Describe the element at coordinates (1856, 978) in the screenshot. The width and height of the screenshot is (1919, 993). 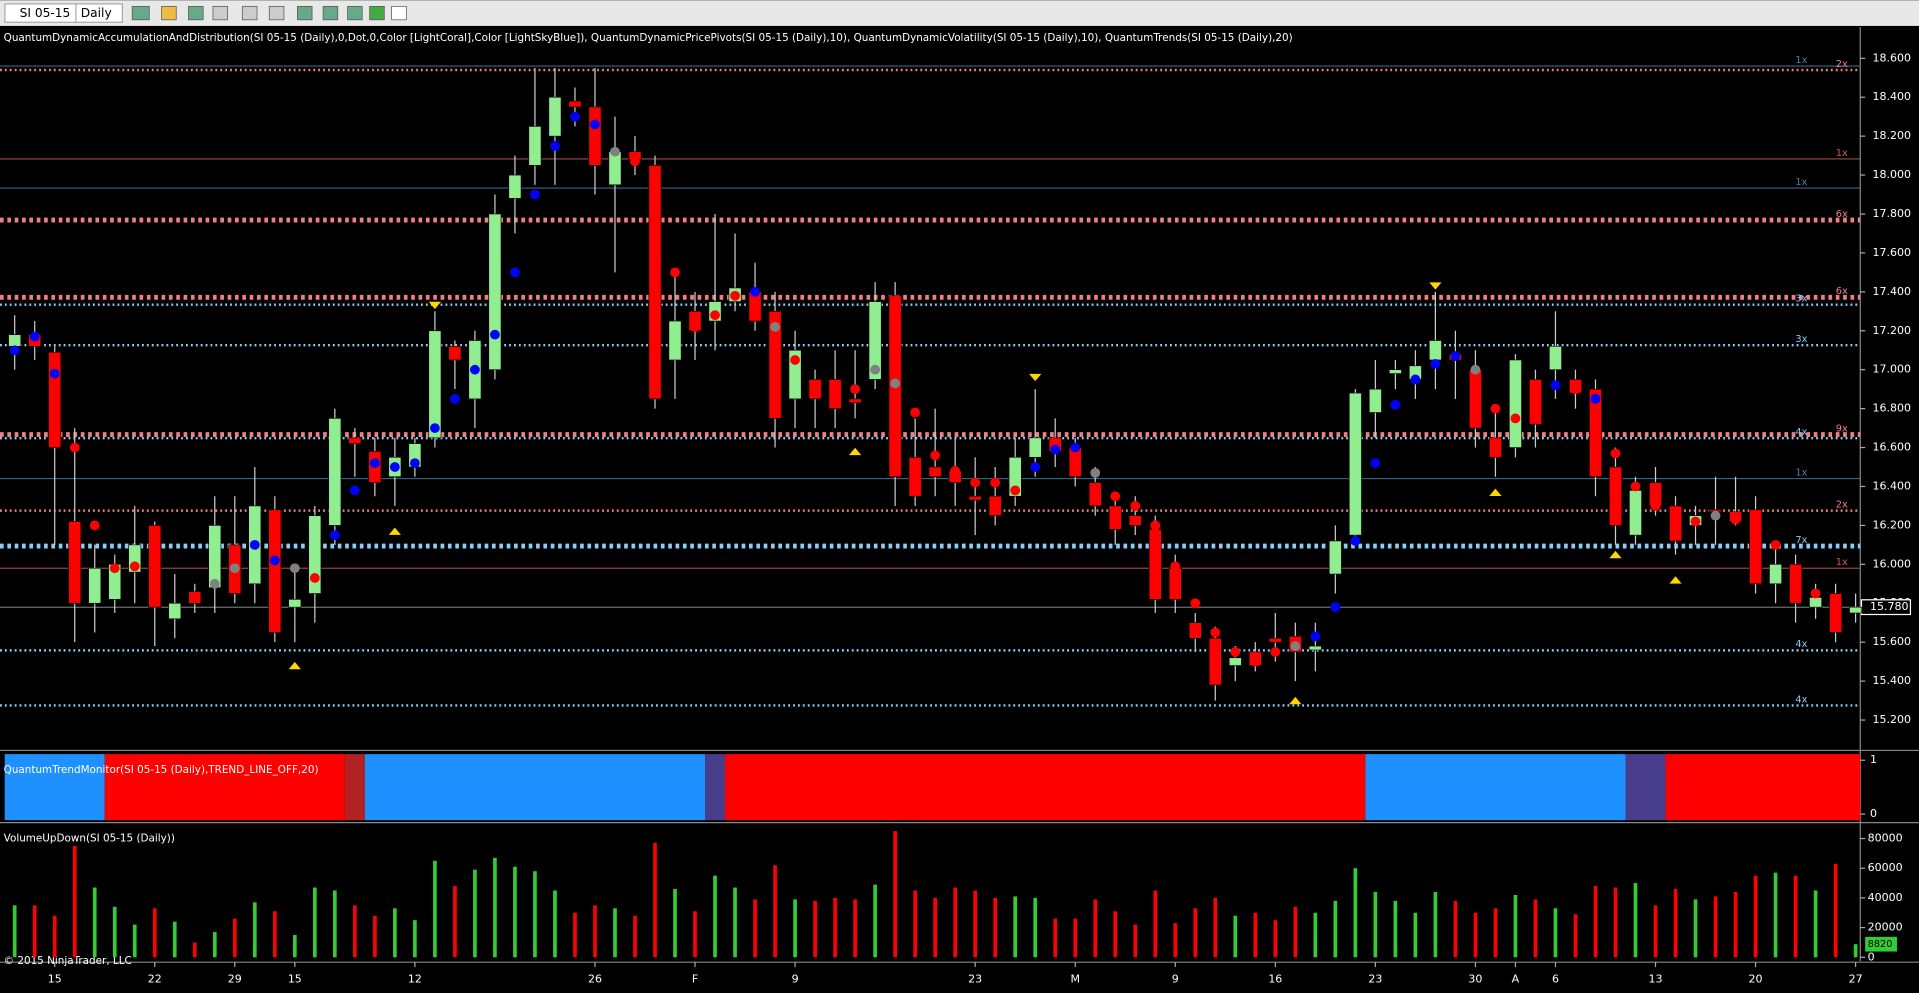
I see `x-tick-label: 27` at that location.